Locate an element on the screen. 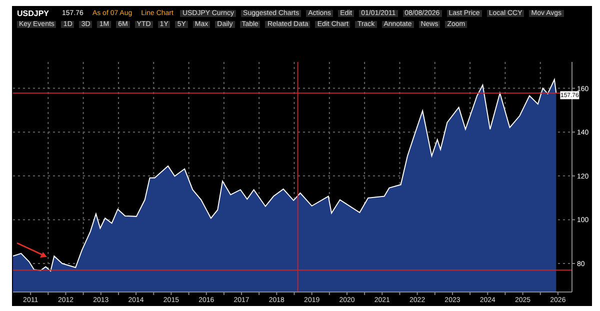 Image resolution: width=600 pixels, height=311 pixels. chart-title: USDJPY is located at coordinates (33, 13).